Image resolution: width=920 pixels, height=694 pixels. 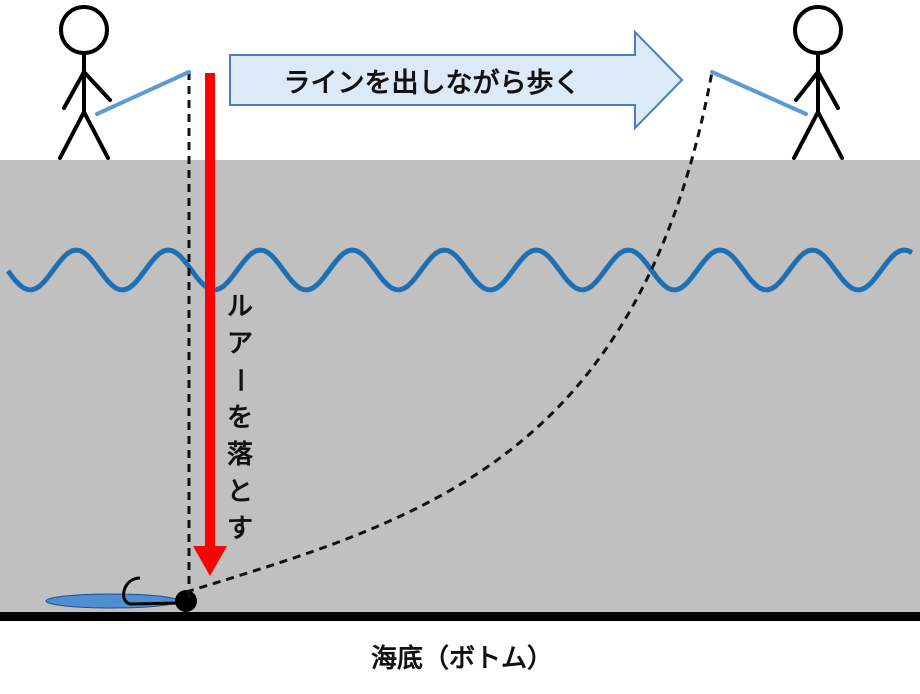 What do you see at coordinates (143, 93) in the screenshot?
I see `left-fishing-rod` at bounding box center [143, 93].